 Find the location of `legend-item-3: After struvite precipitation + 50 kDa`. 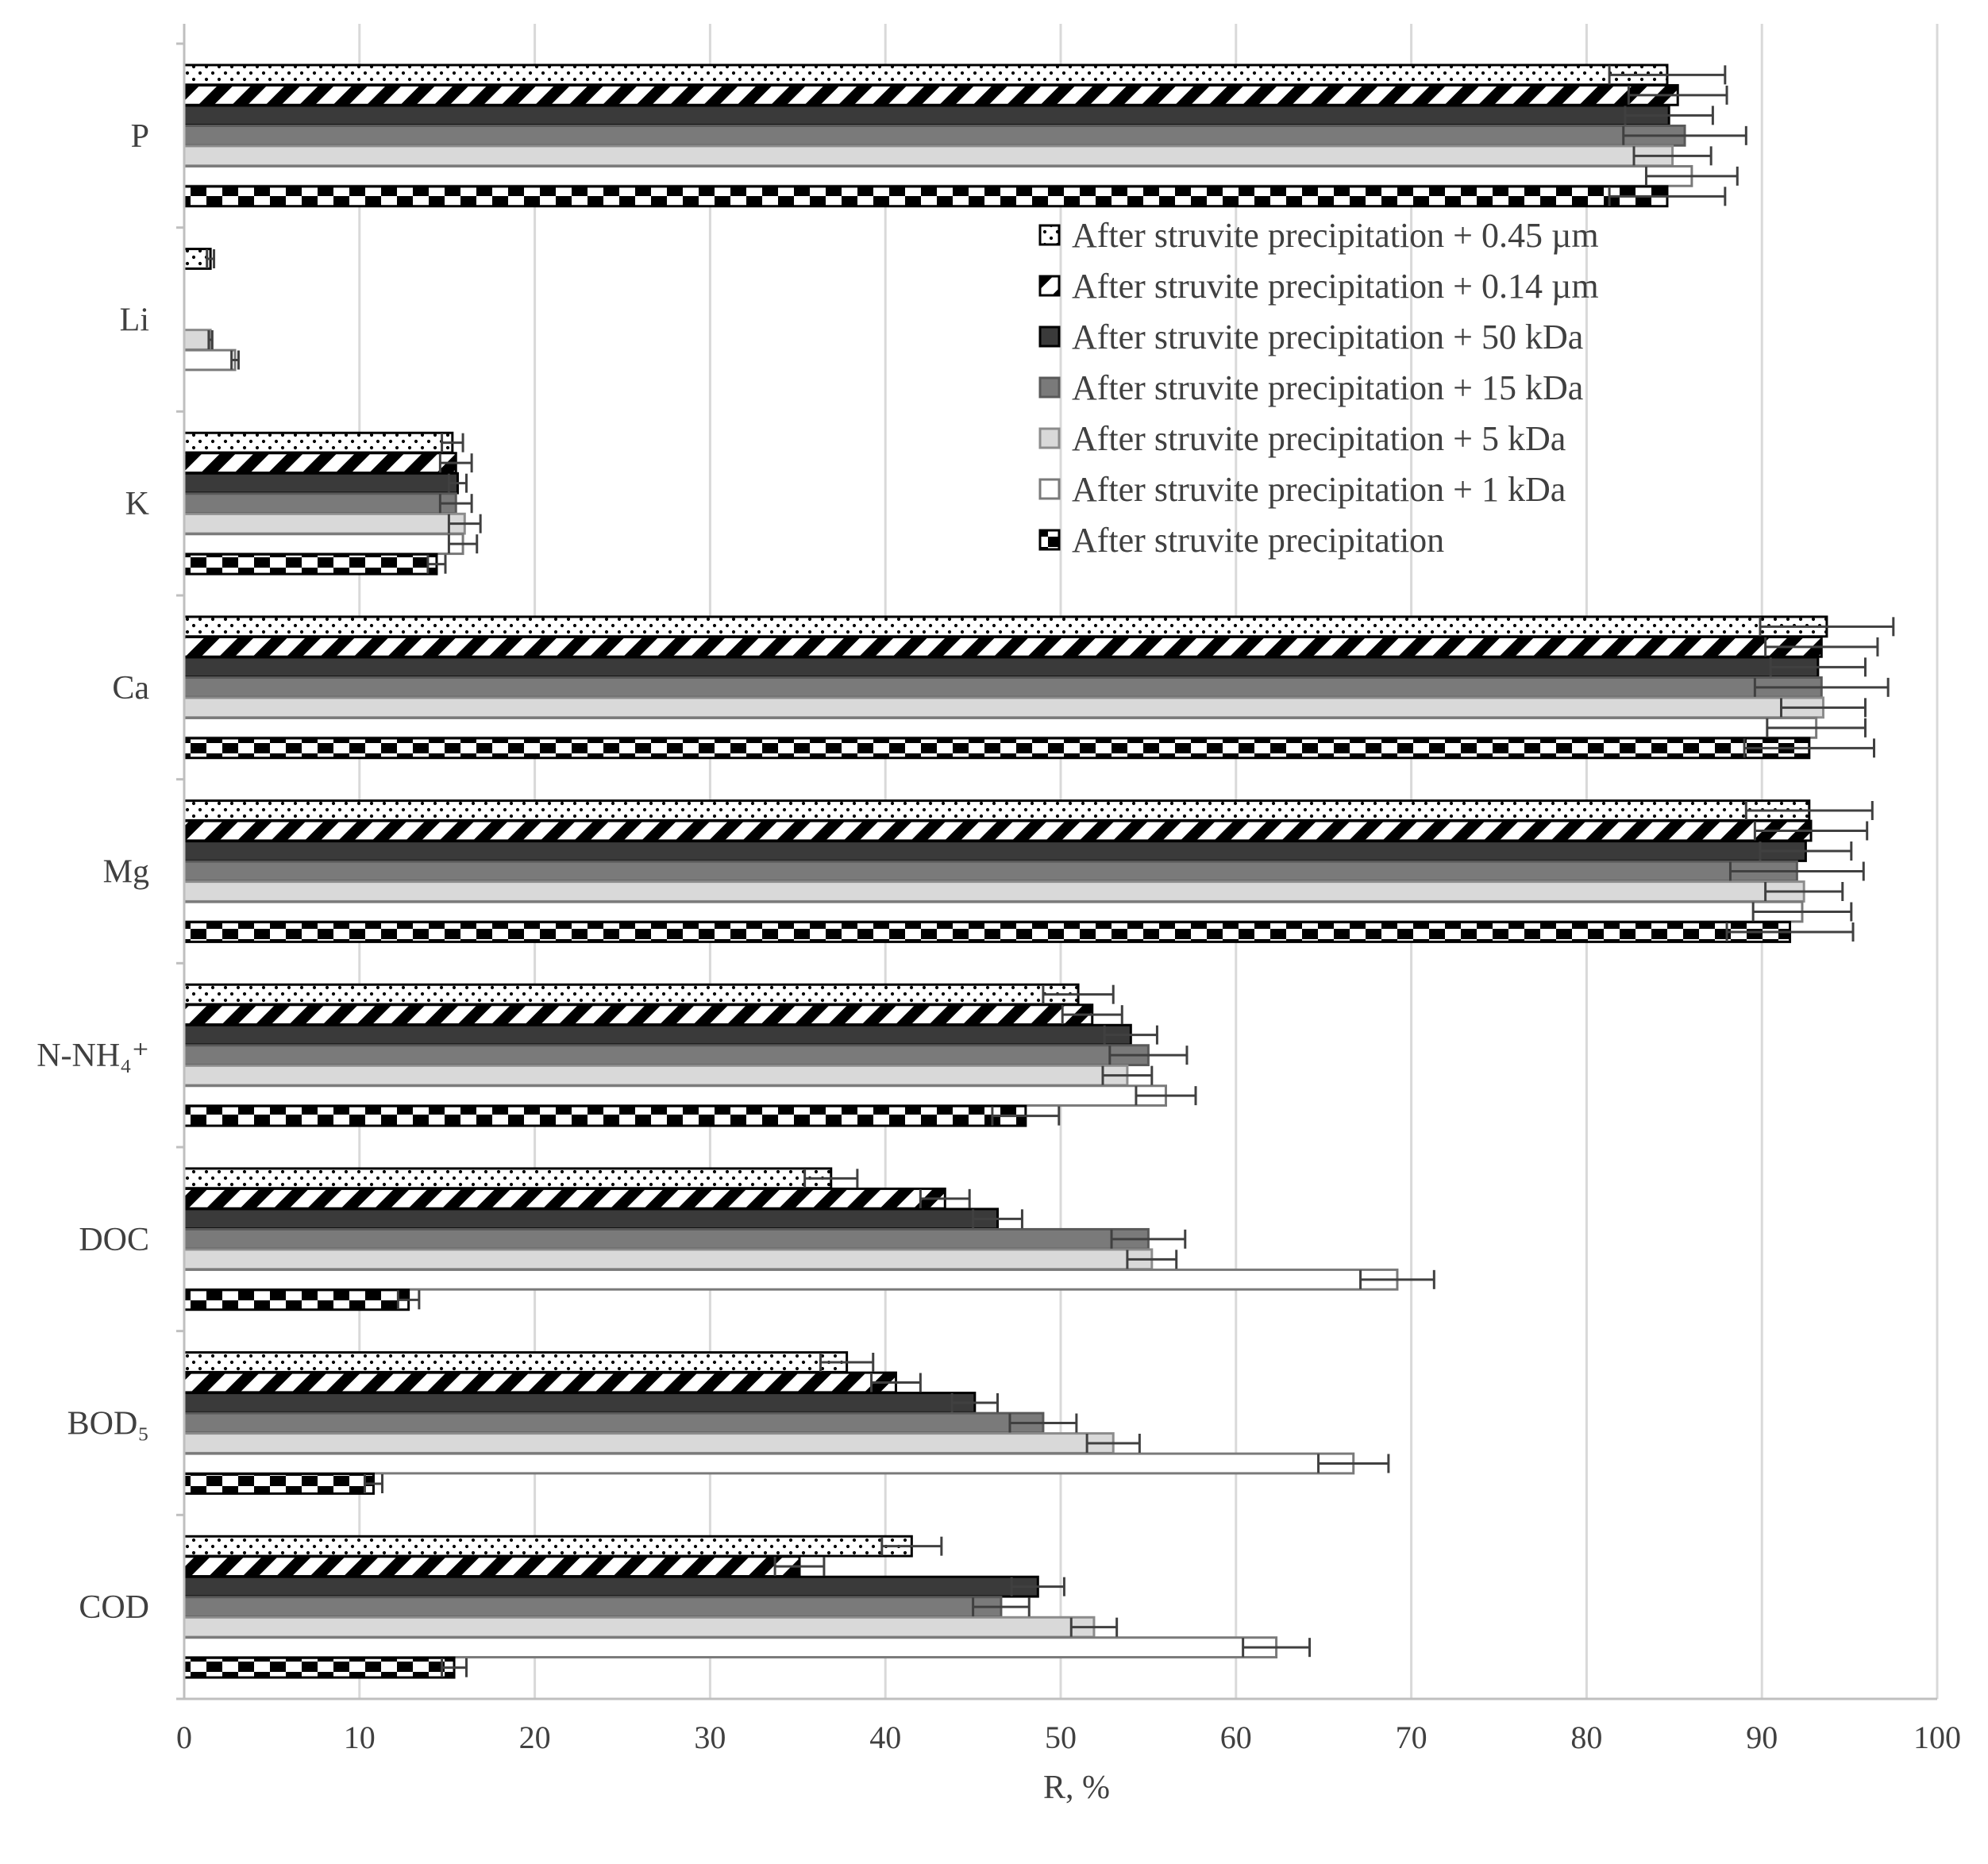

legend-item-3: After struvite precipitation + 50 kDa is located at coordinates (1310, 337).